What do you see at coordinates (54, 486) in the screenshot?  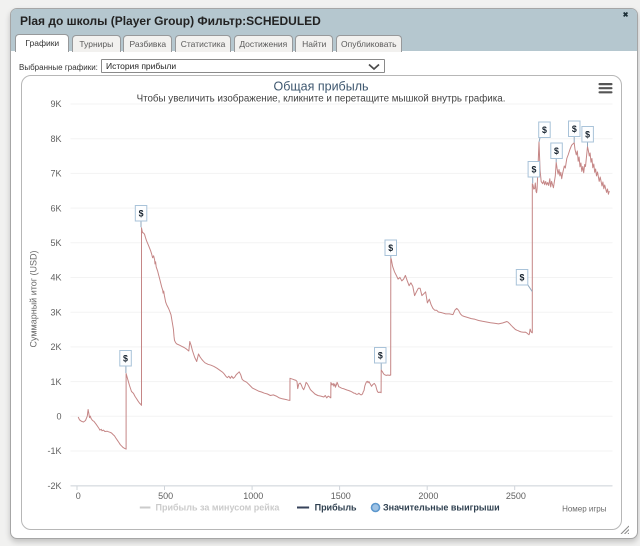 I see `svg-text: -2K` at bounding box center [54, 486].